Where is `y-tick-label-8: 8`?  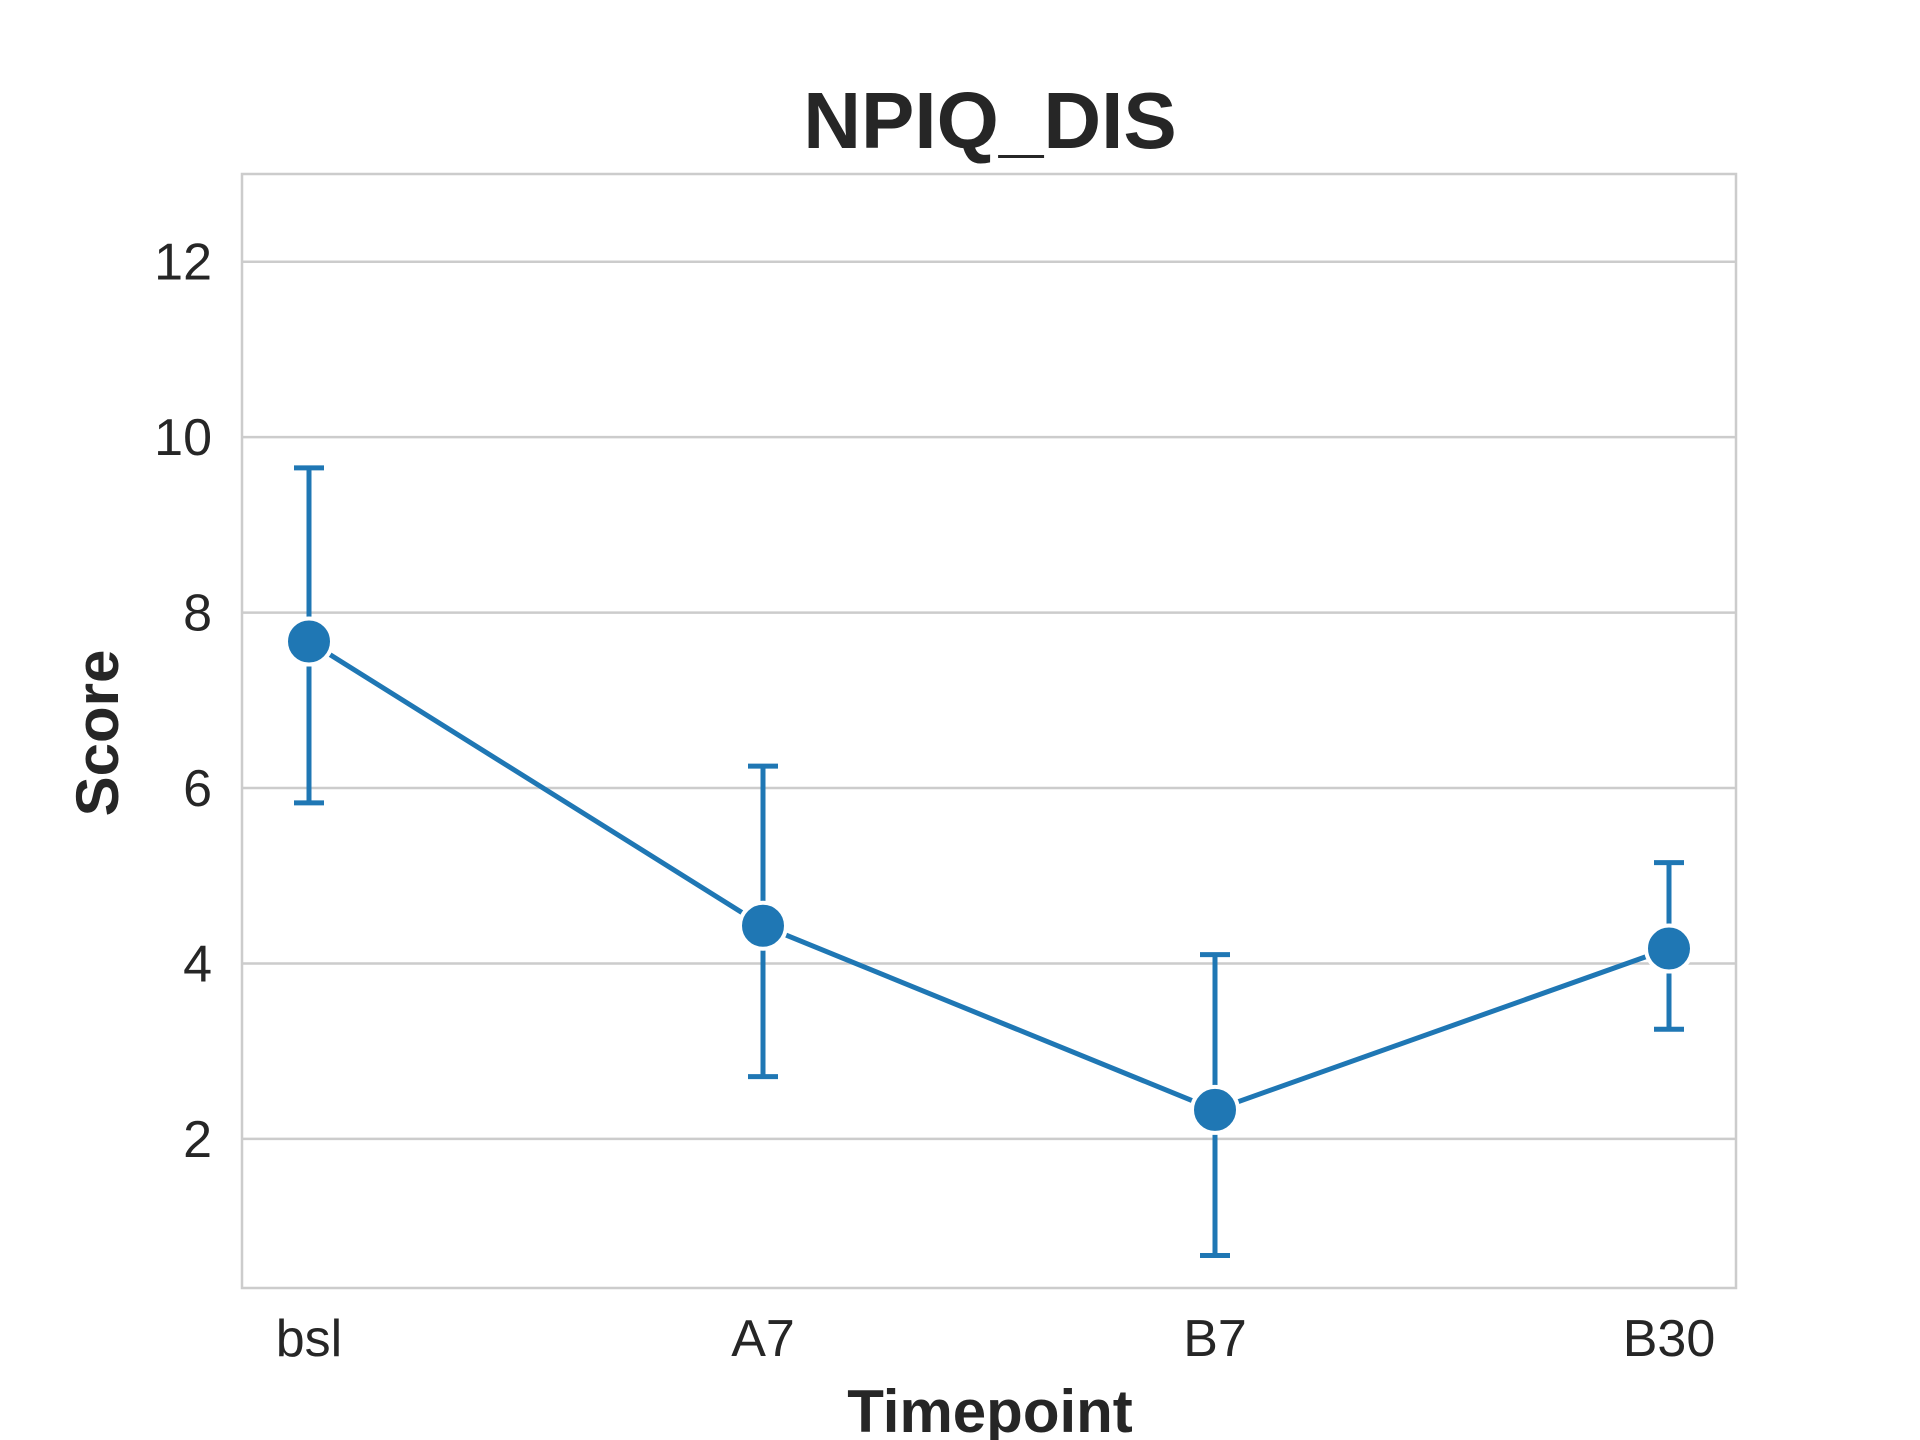 y-tick-label-8: 8 is located at coordinates (197, 614).